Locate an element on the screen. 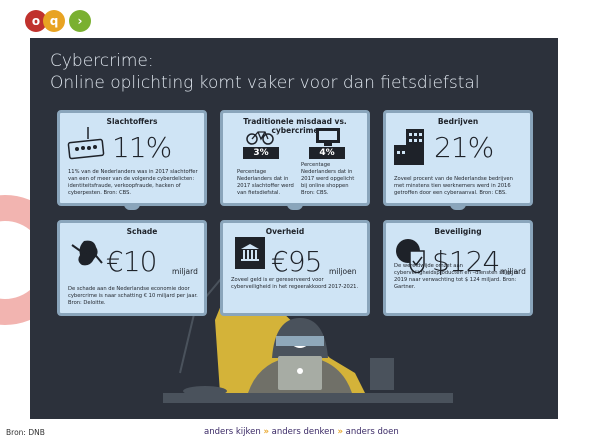 The image size is (600, 445). card-title: Overheid is located at coordinates (285, 231).